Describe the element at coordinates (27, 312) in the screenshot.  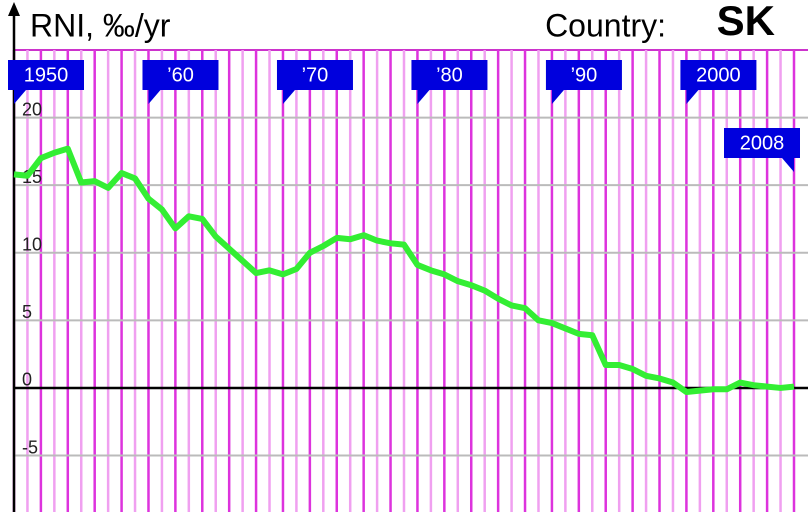
I see `y-tick-label: 5` at that location.